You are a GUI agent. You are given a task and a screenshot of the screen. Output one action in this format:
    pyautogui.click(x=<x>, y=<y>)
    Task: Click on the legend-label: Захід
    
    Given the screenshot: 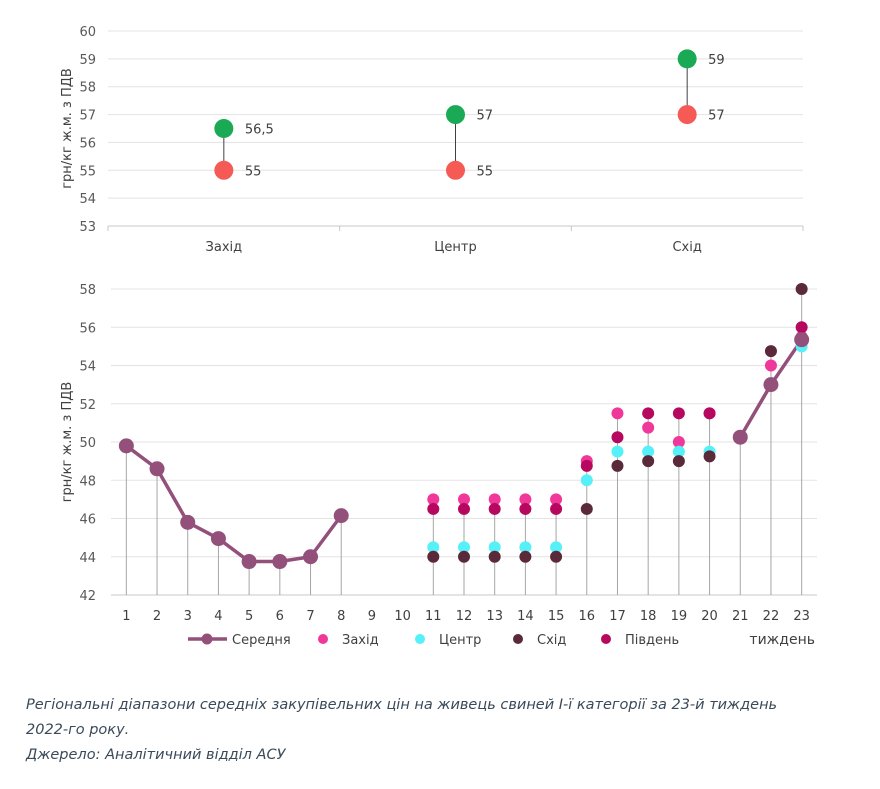 What is the action you would take?
    pyautogui.click(x=360, y=640)
    